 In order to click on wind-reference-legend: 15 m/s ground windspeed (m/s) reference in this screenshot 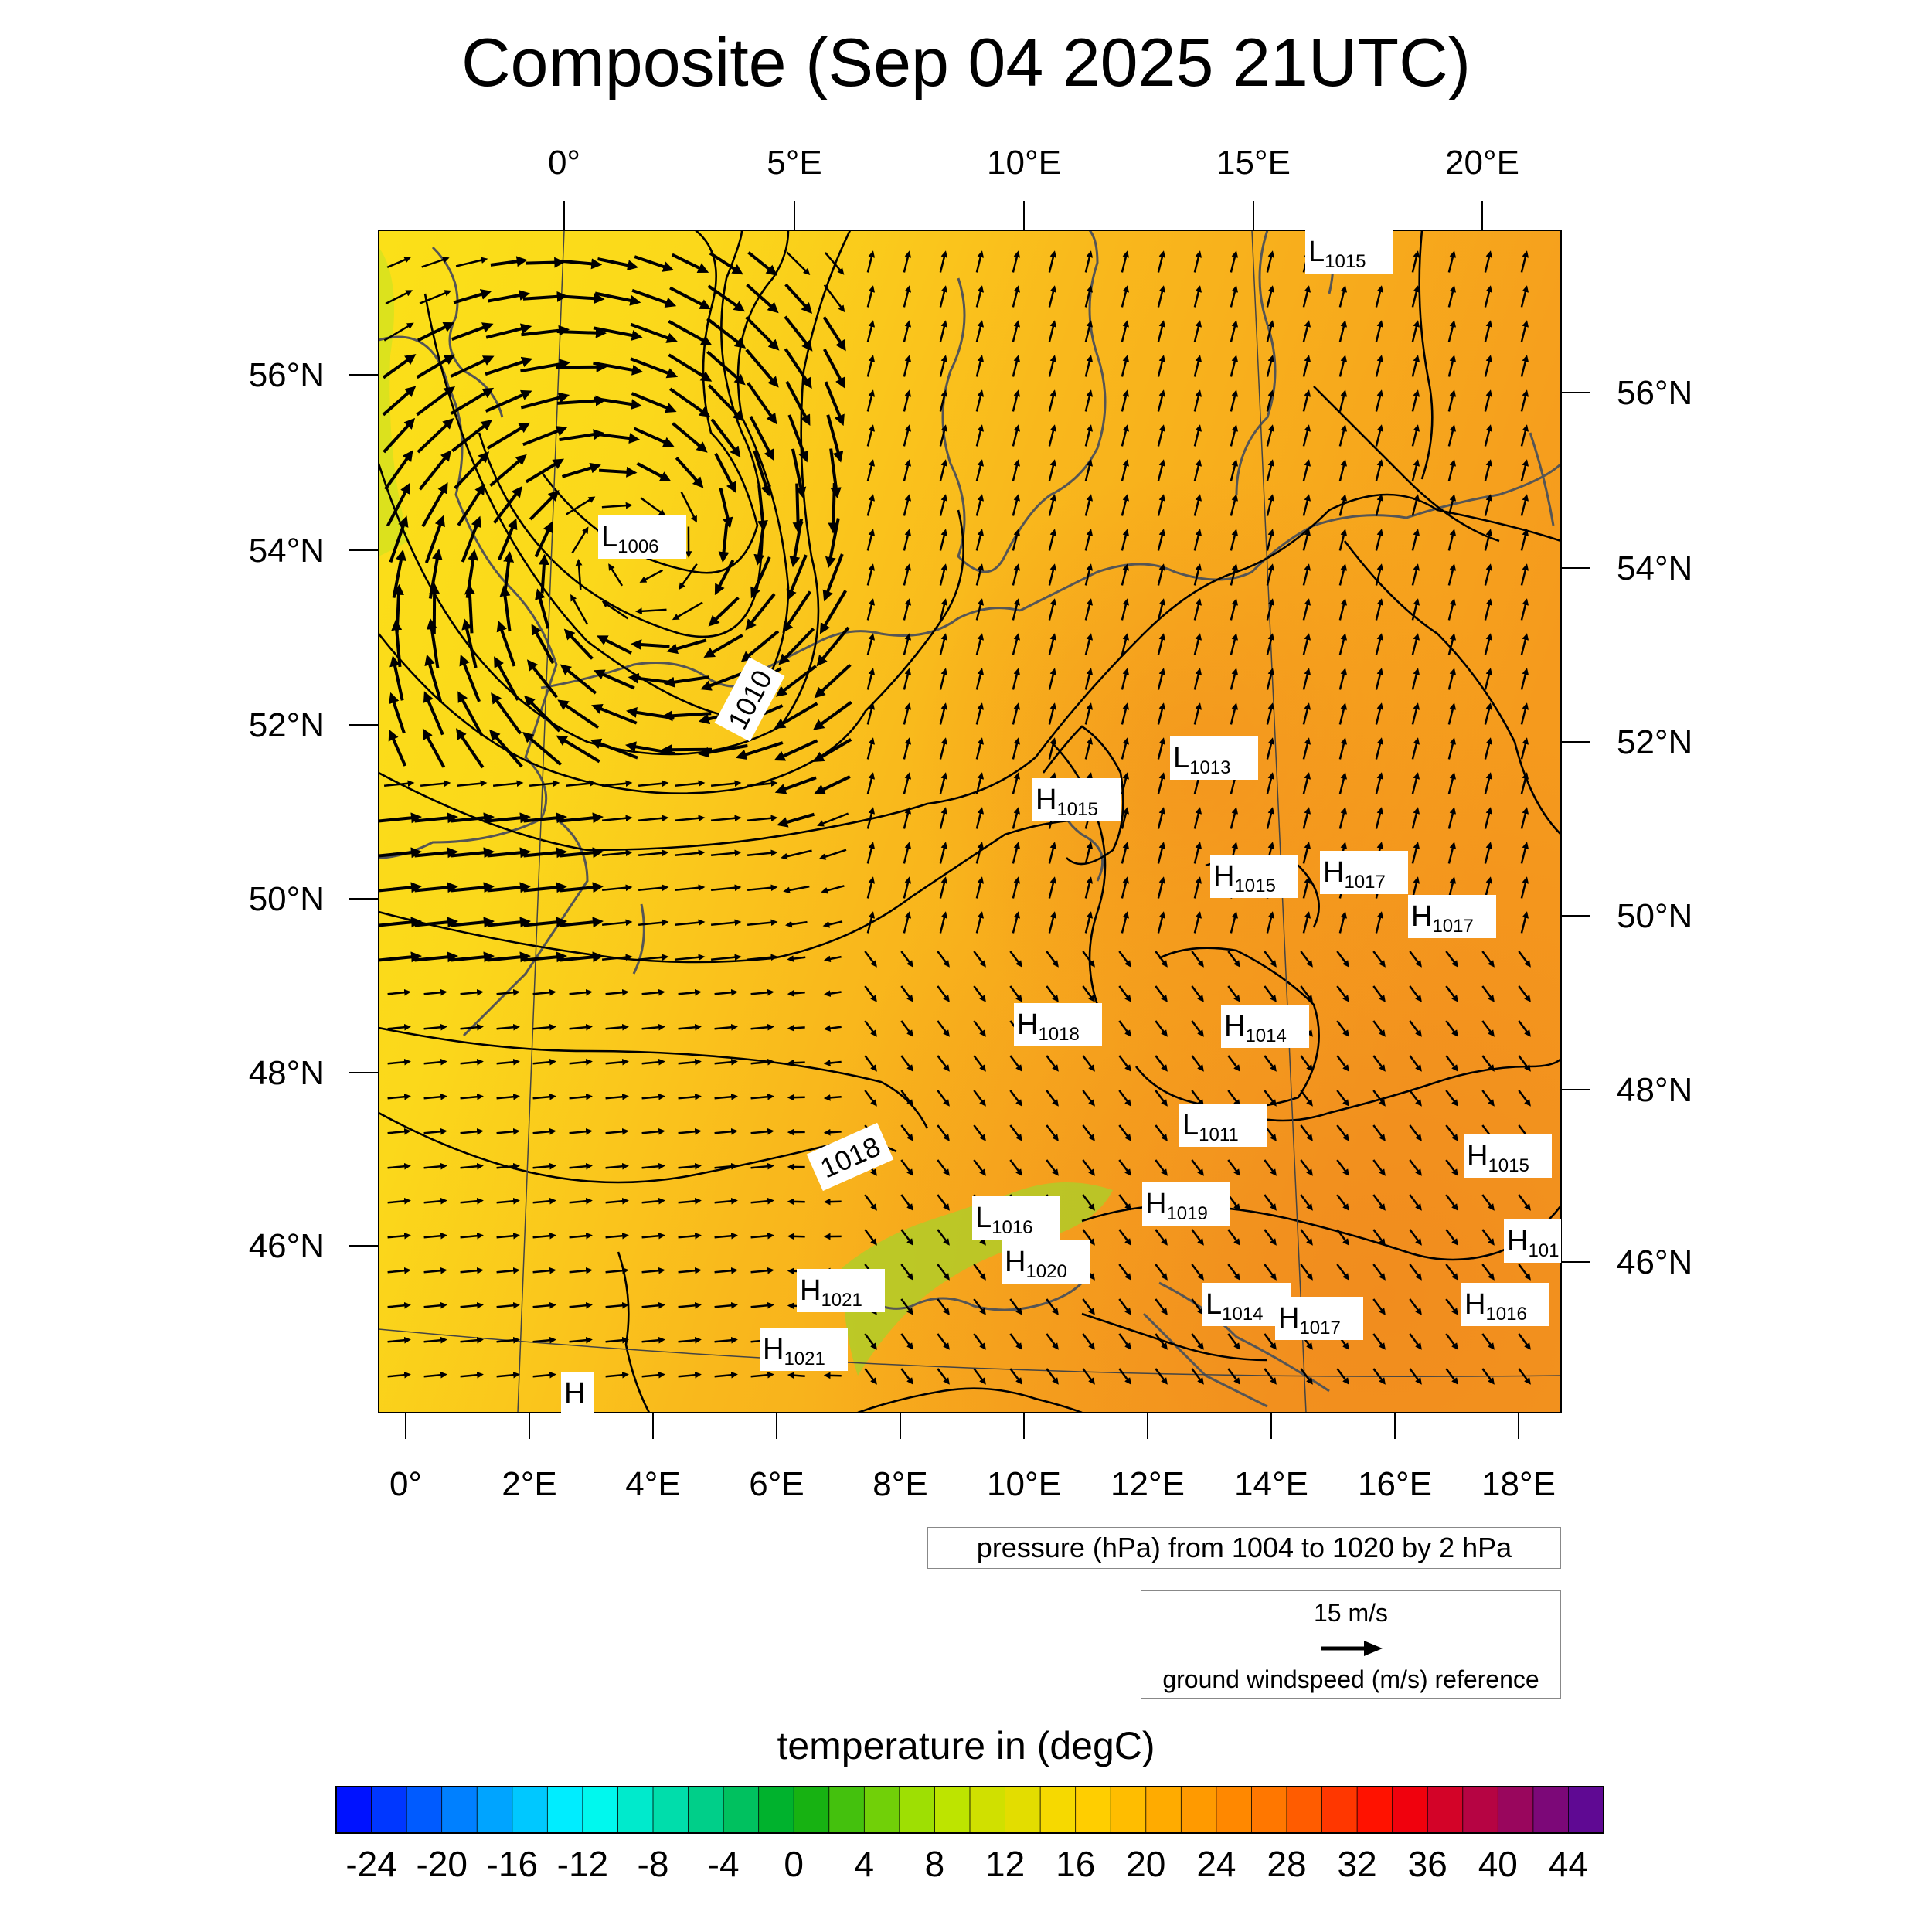, I will do `click(1351, 1644)`.